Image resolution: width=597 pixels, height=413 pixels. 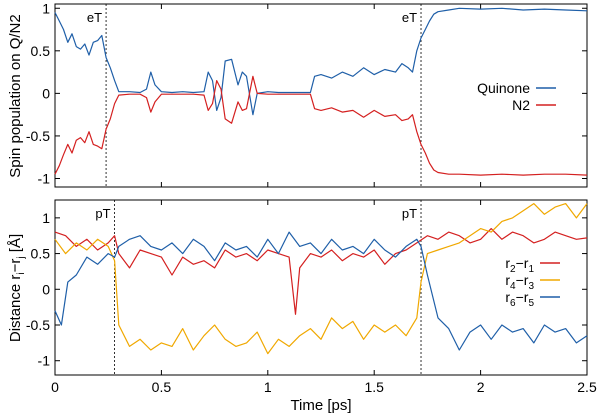 What do you see at coordinates (44, 178) in the screenshot?
I see `top-ytick-label: -1` at bounding box center [44, 178].